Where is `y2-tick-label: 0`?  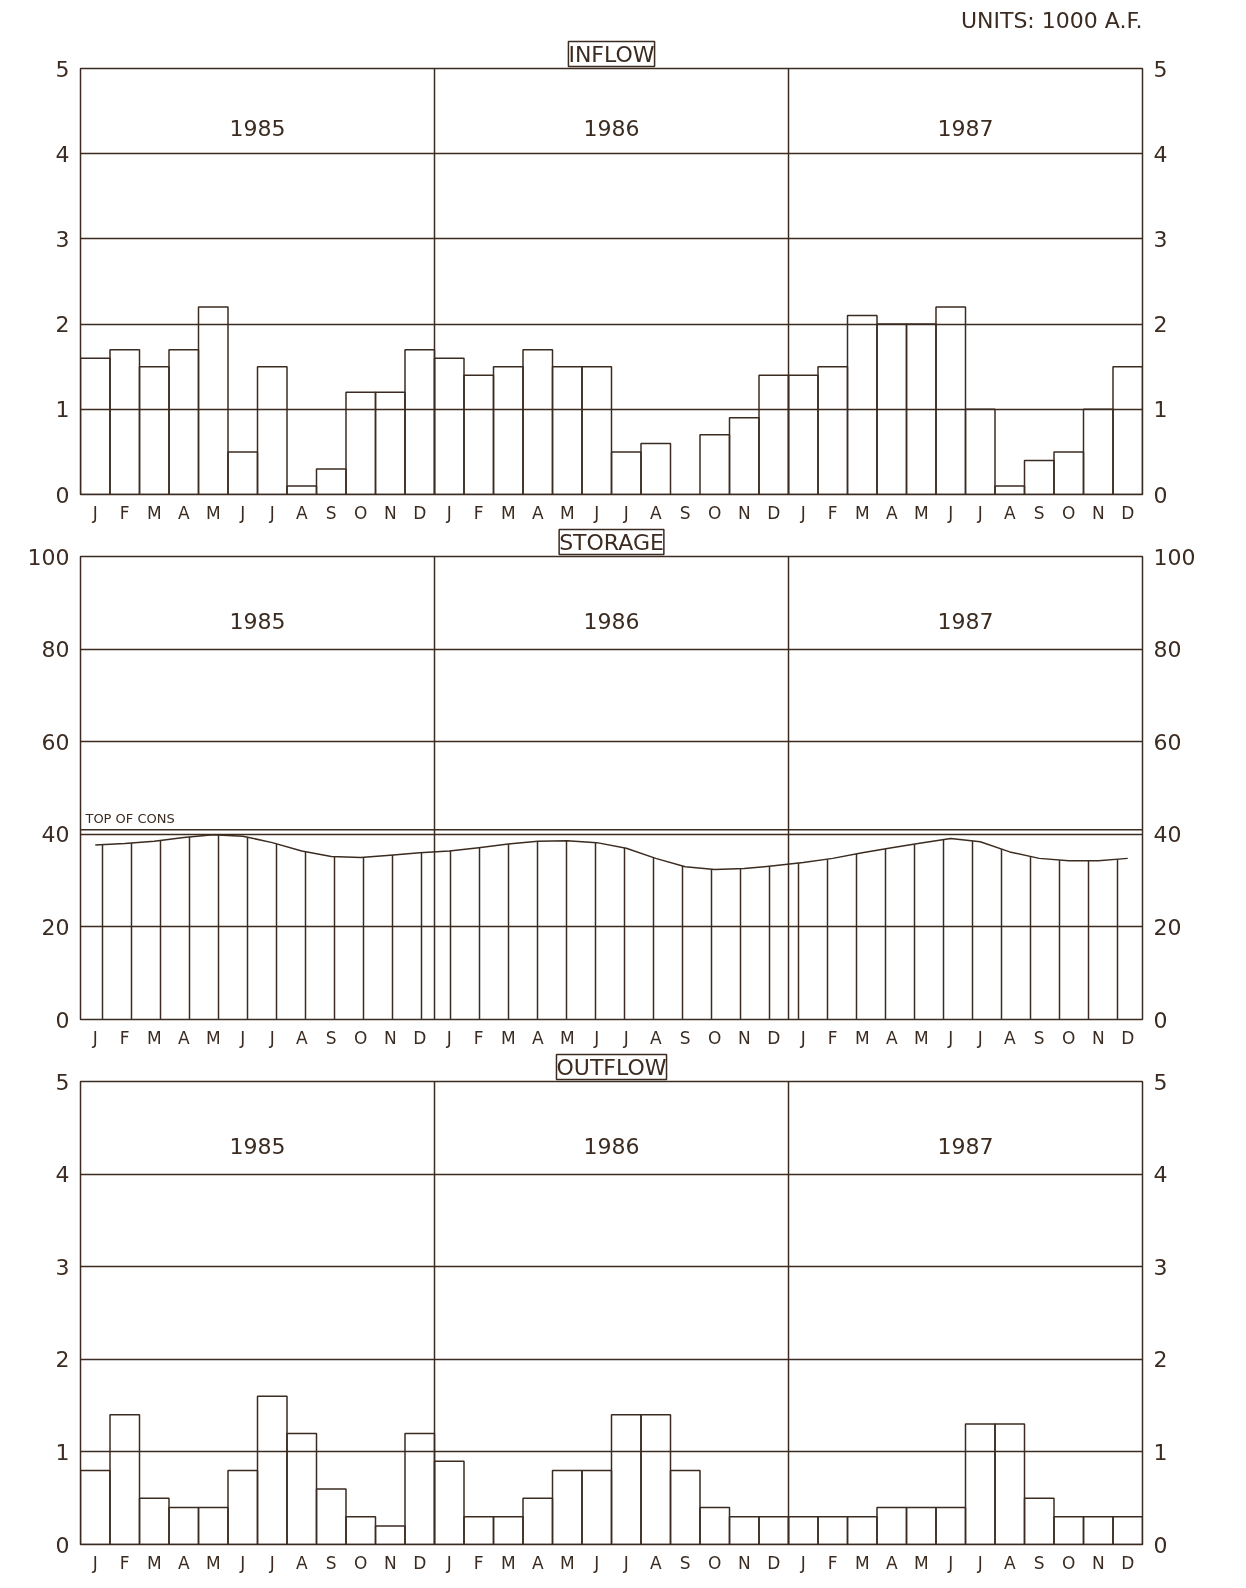 y2-tick-label: 0 is located at coordinates (1160, 495).